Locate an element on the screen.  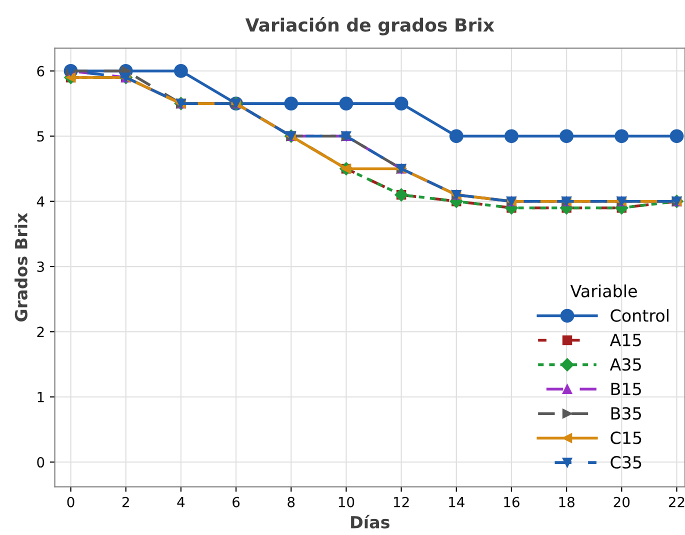
y-tick-label: 0 is located at coordinates (40, 462).